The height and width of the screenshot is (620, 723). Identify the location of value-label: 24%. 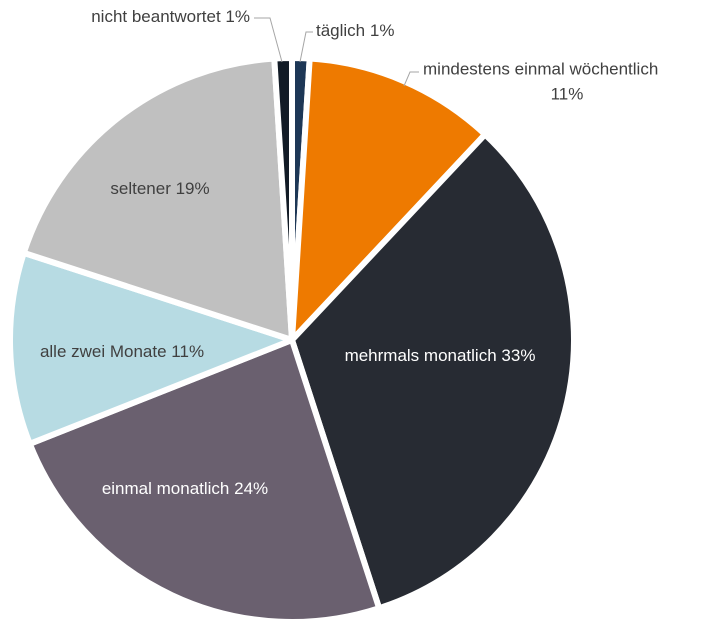
(251, 488).